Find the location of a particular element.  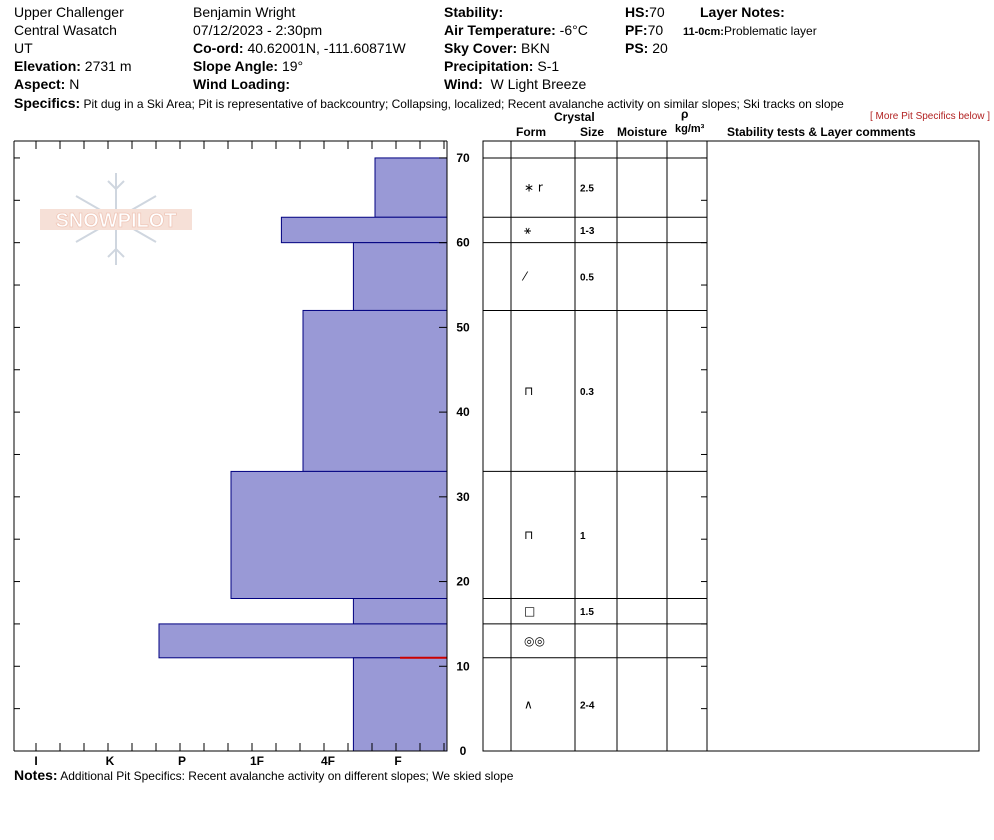

sky-cover: Sky Cover: BKN is located at coordinates (497, 48).